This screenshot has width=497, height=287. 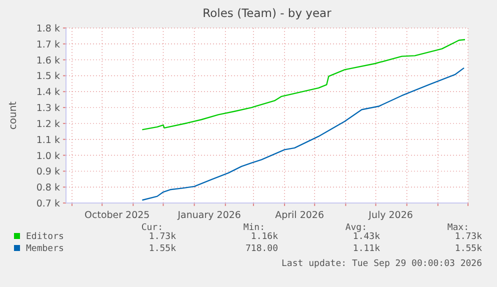 I want to click on y-tick-label: 1.8 k, so click(x=48, y=29).